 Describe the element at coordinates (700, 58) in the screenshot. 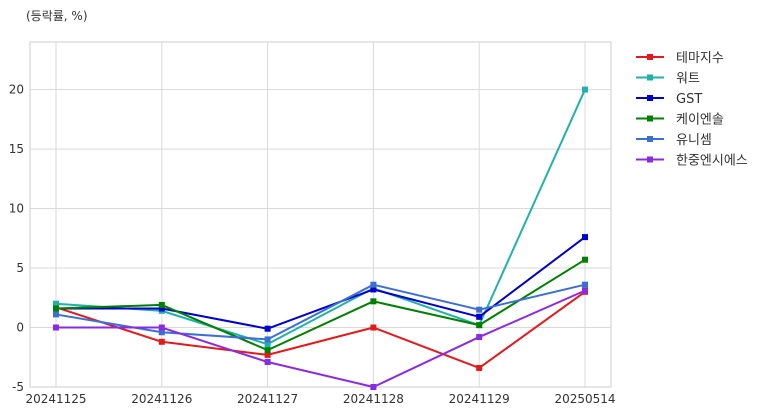

I see `legend-label: 테마지수` at that location.